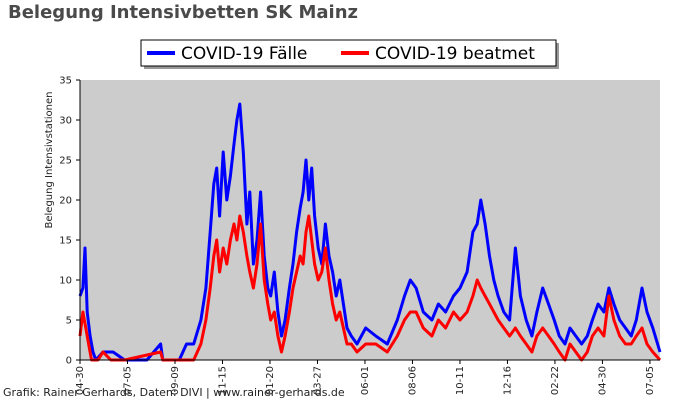 The width and height of the screenshot is (700, 400). I want to click on y-tick-label: 10, so click(65, 281).